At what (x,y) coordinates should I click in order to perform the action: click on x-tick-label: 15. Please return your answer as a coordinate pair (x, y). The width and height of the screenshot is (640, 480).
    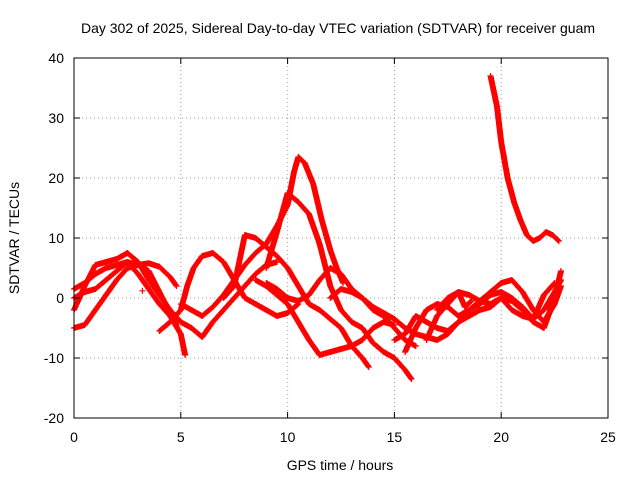
    Looking at the image, I should click on (395, 437).